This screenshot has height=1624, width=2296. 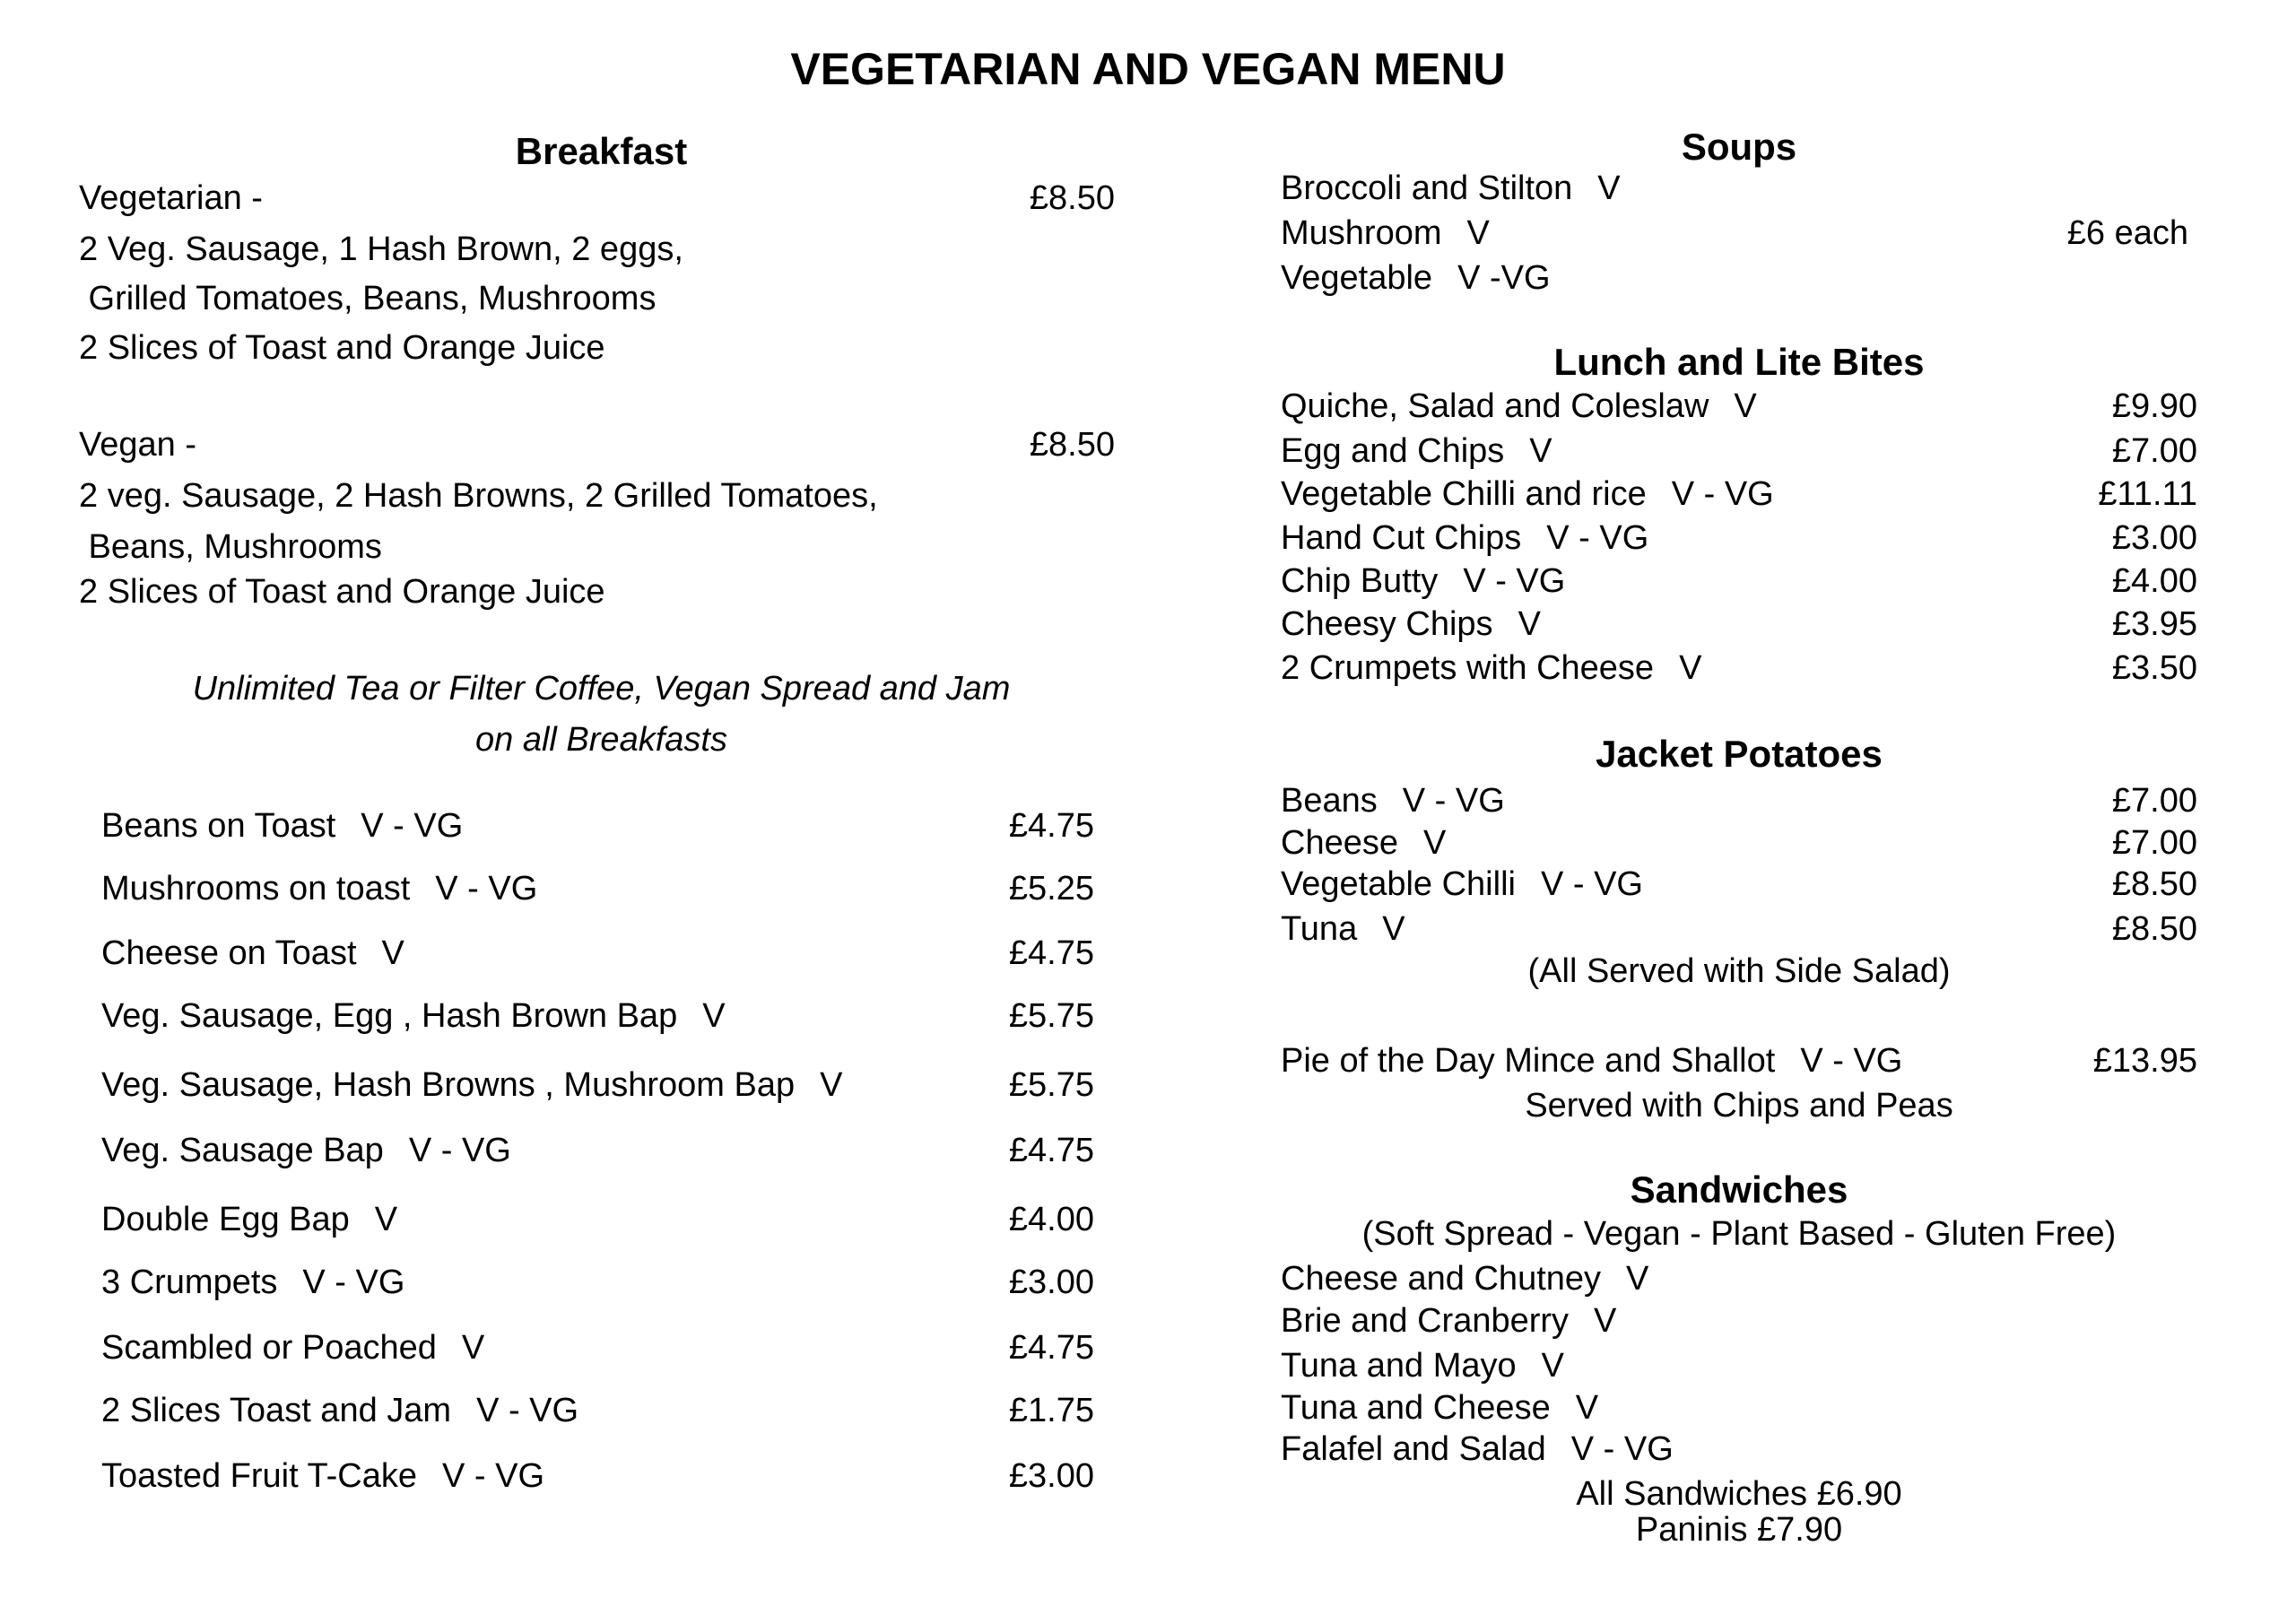 What do you see at coordinates (601, 445) in the screenshot?
I see `menu-item-vegan-breakfast: Vegan - £8.50` at bounding box center [601, 445].